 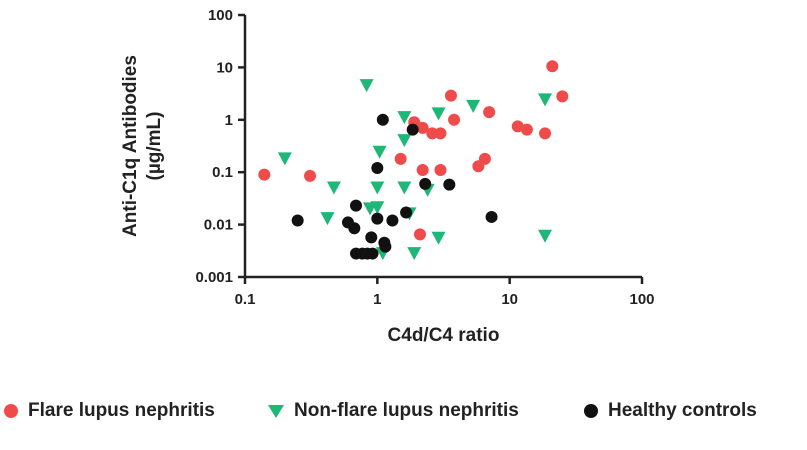 I want to click on y-tick-label: 0.001, so click(x=214, y=277).